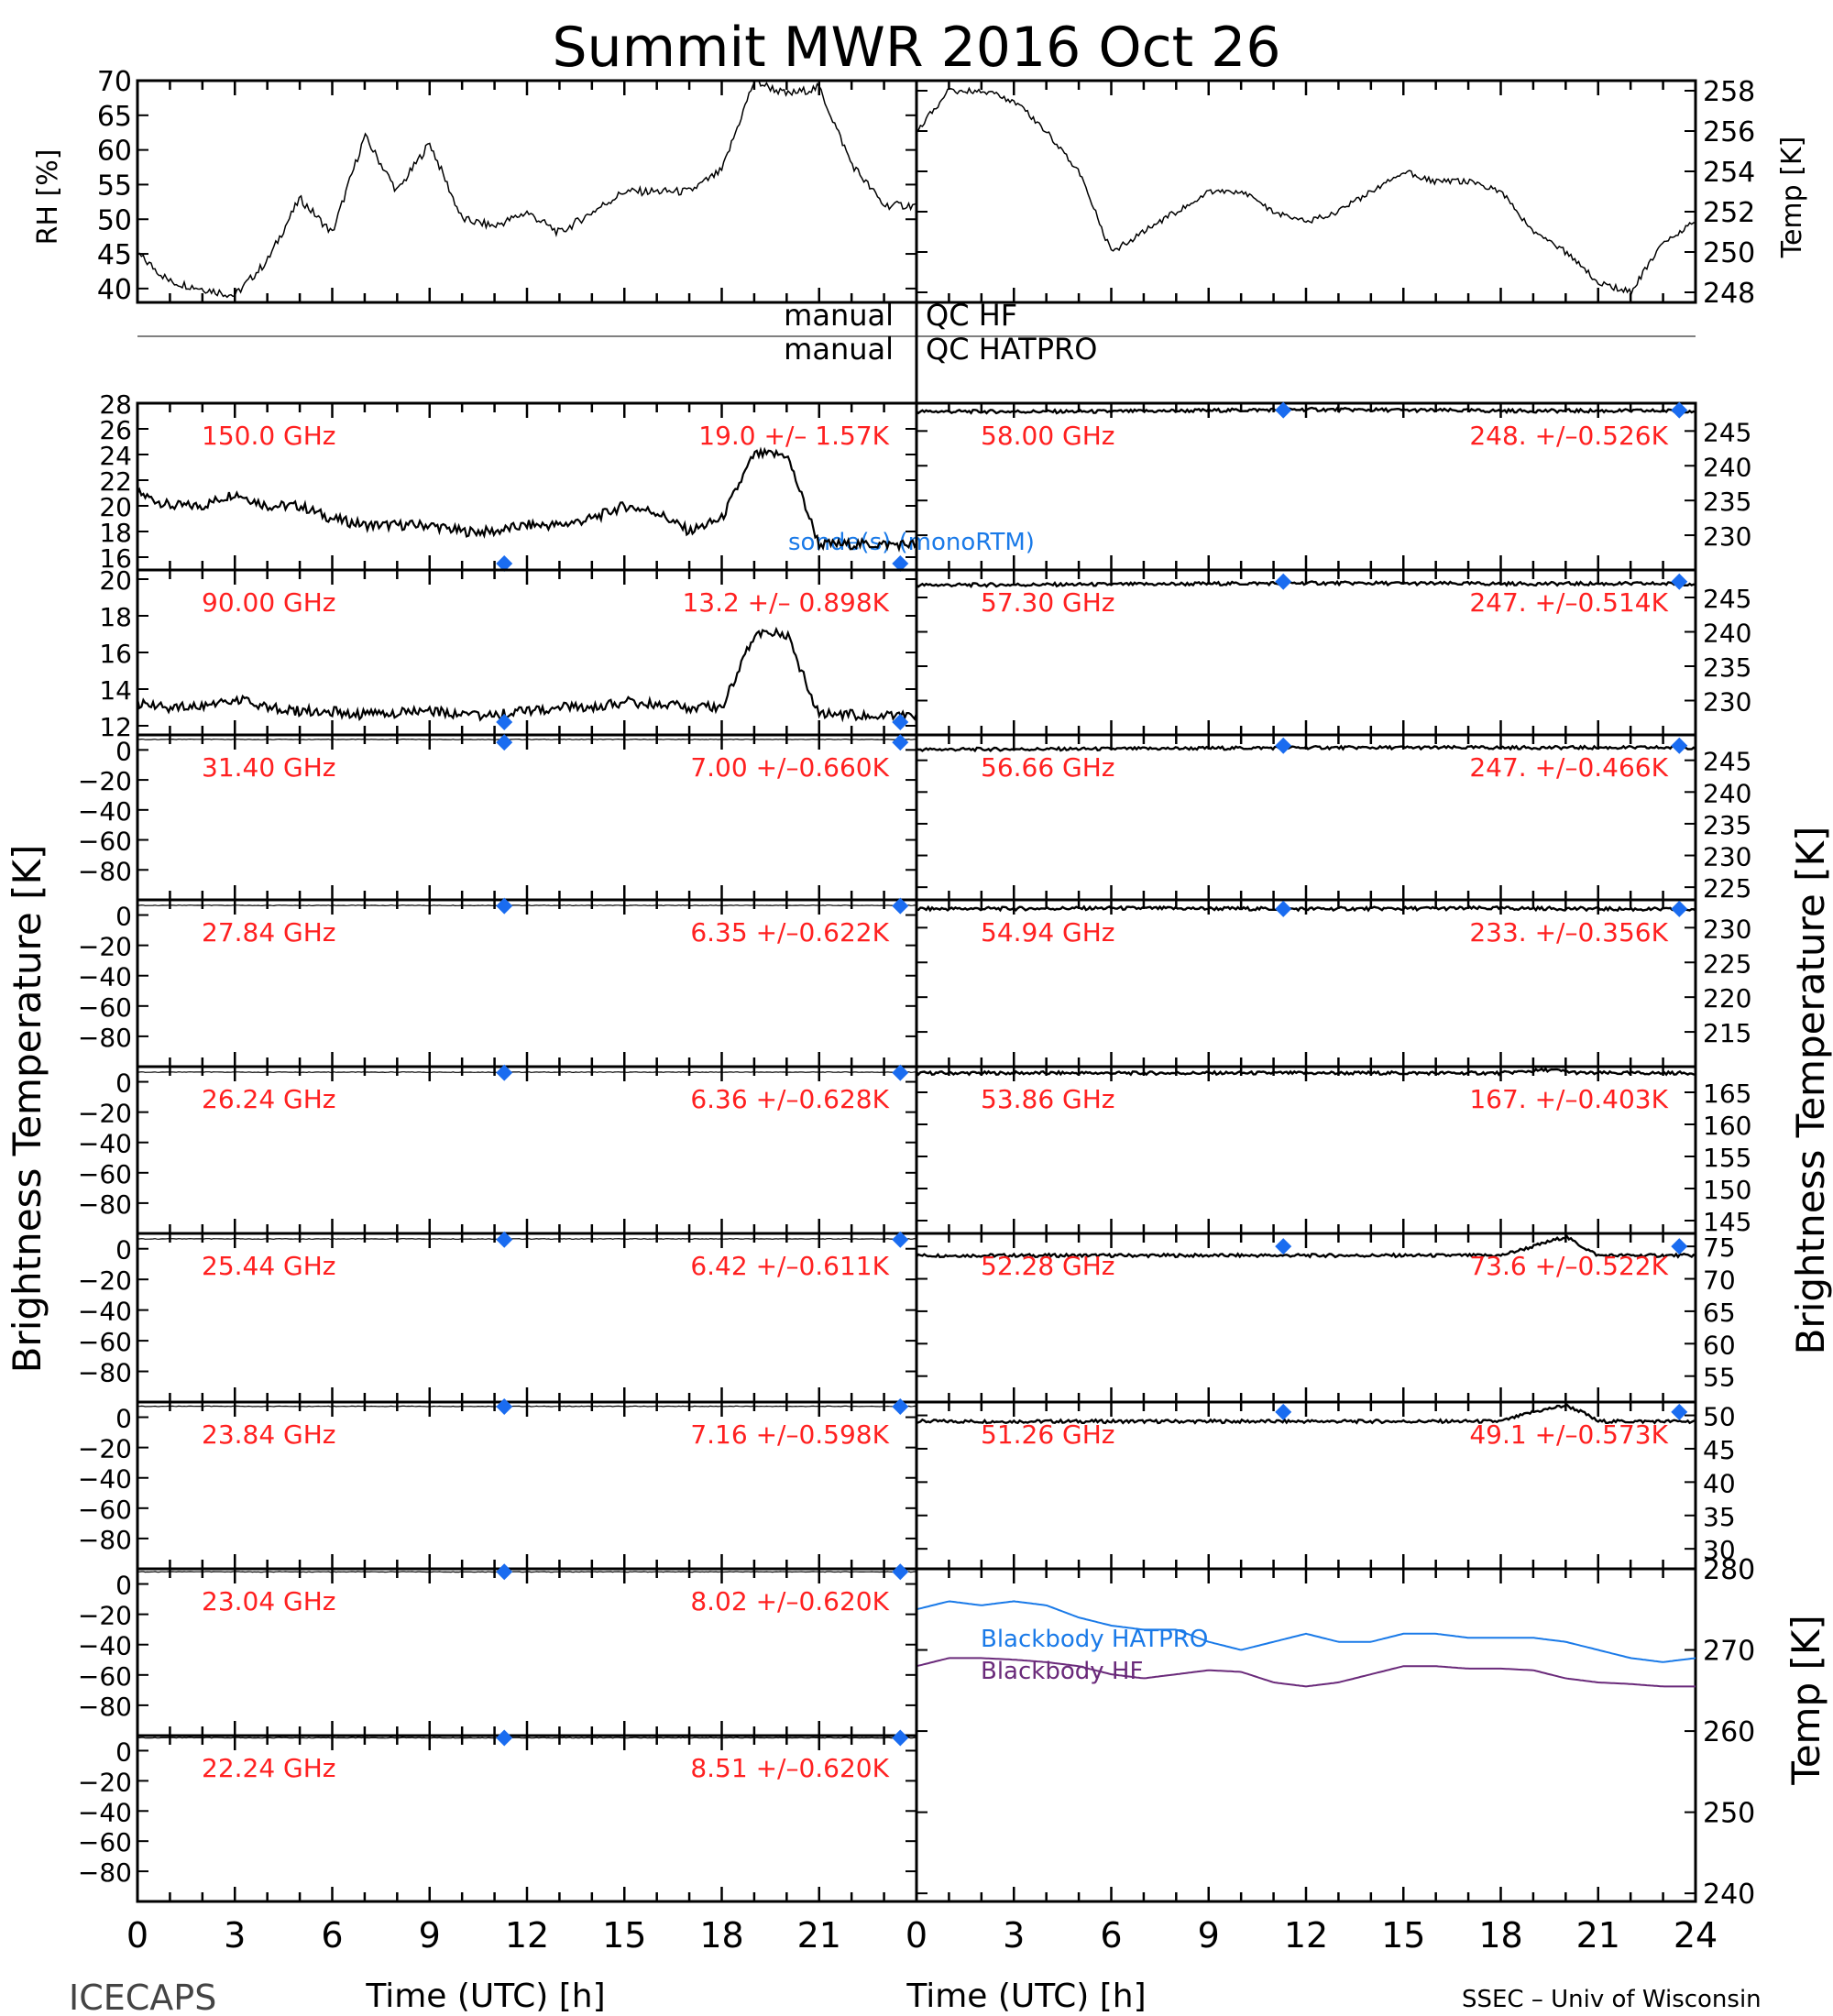  I want to click on temp-panel-ytick-label: 256, so click(1729, 132).